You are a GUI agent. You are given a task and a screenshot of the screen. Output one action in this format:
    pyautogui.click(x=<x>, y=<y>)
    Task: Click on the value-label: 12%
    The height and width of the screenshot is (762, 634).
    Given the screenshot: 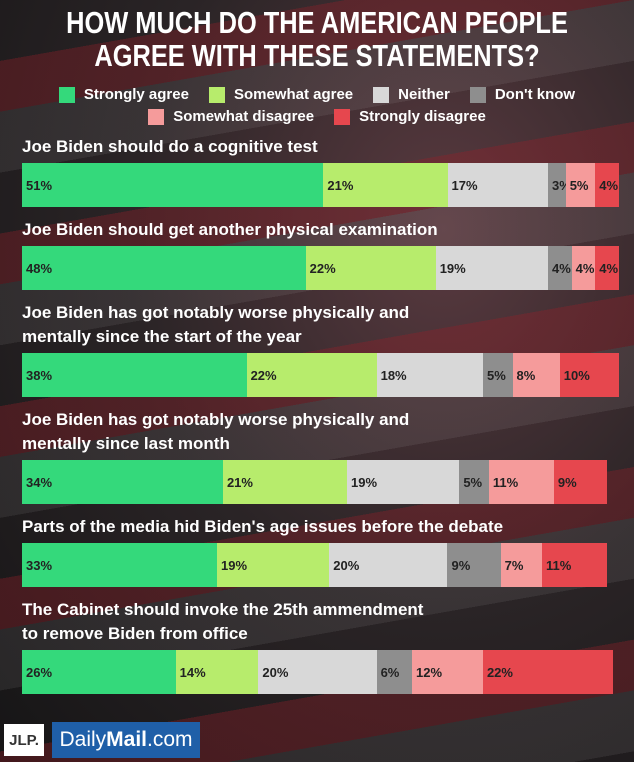 What is the action you would take?
    pyautogui.click(x=429, y=672)
    